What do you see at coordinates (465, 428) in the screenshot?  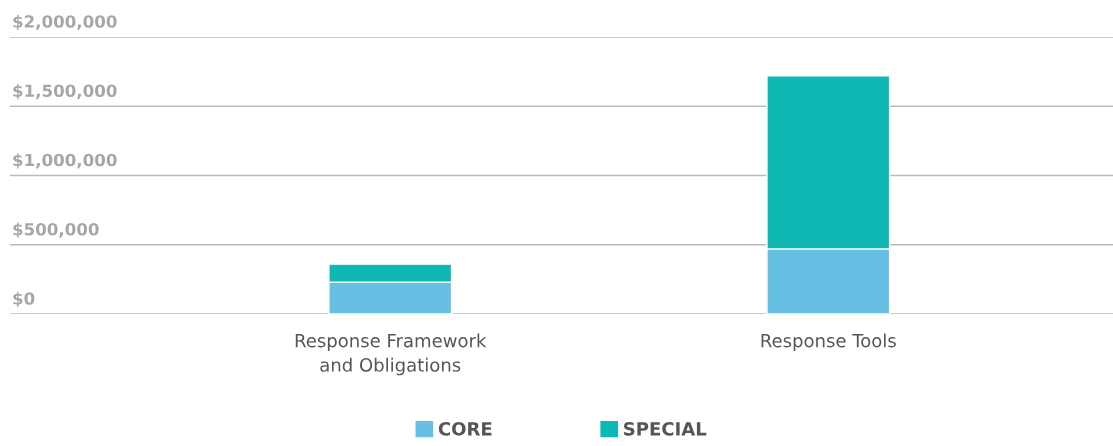 I see `legend-label: CORE` at bounding box center [465, 428].